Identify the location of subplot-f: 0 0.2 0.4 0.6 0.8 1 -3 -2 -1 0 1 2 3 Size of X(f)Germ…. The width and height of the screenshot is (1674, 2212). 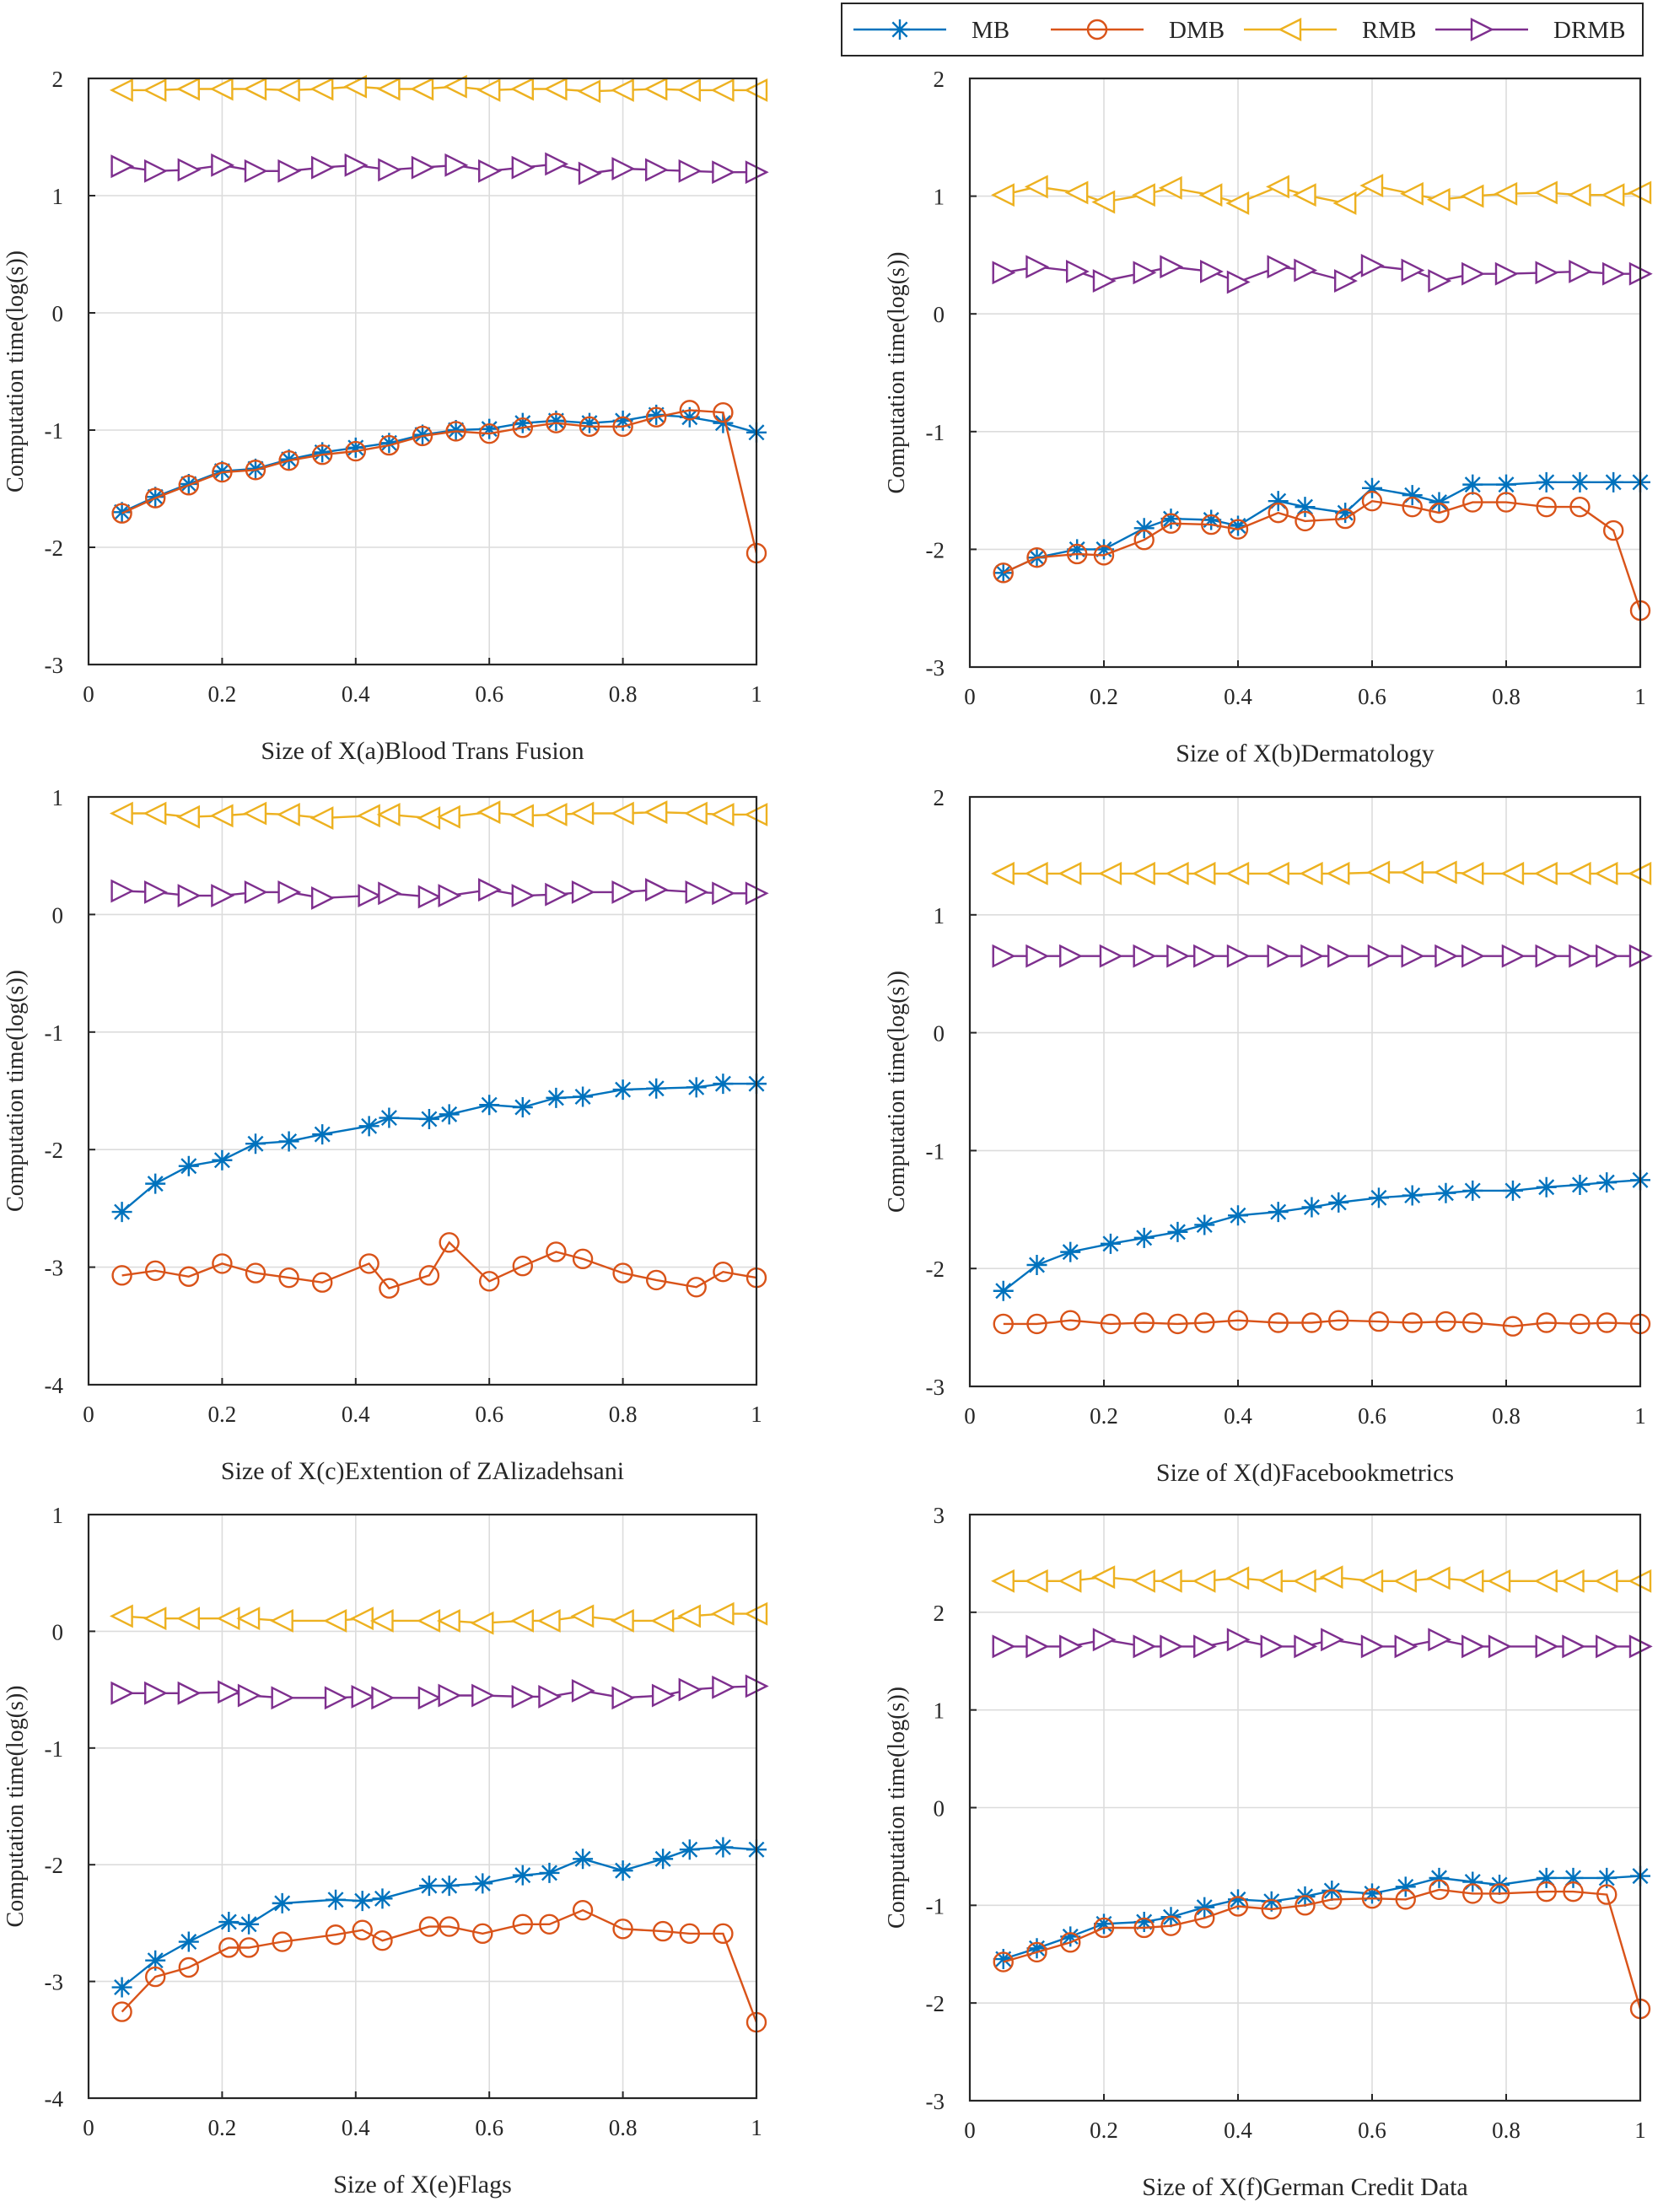
(1268, 1852).